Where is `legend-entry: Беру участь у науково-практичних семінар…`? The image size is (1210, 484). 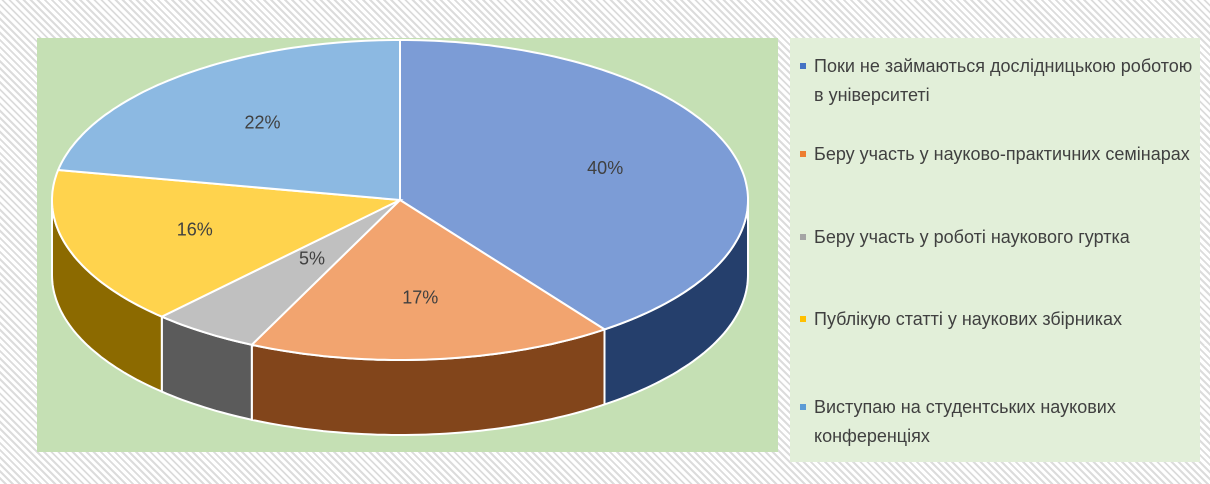
legend-entry: Беру участь у науково-практичних семінар… is located at coordinates (998, 154).